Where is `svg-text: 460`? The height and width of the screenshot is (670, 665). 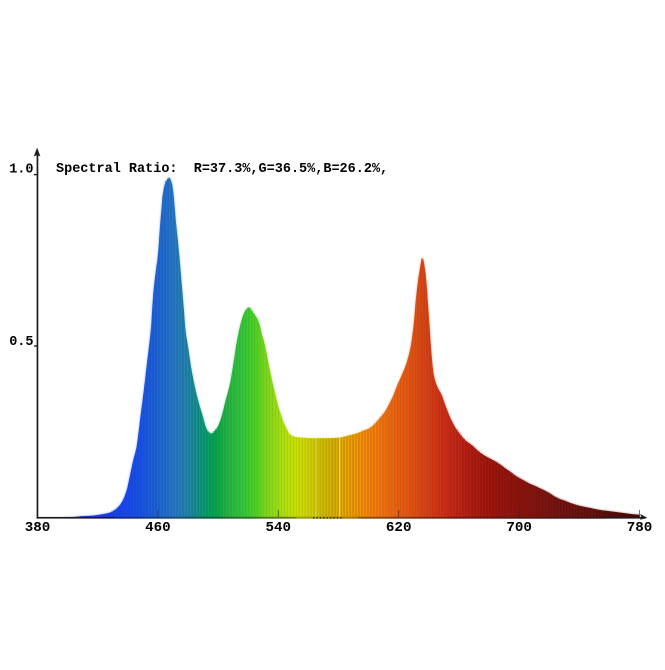 svg-text: 460 is located at coordinates (158, 528).